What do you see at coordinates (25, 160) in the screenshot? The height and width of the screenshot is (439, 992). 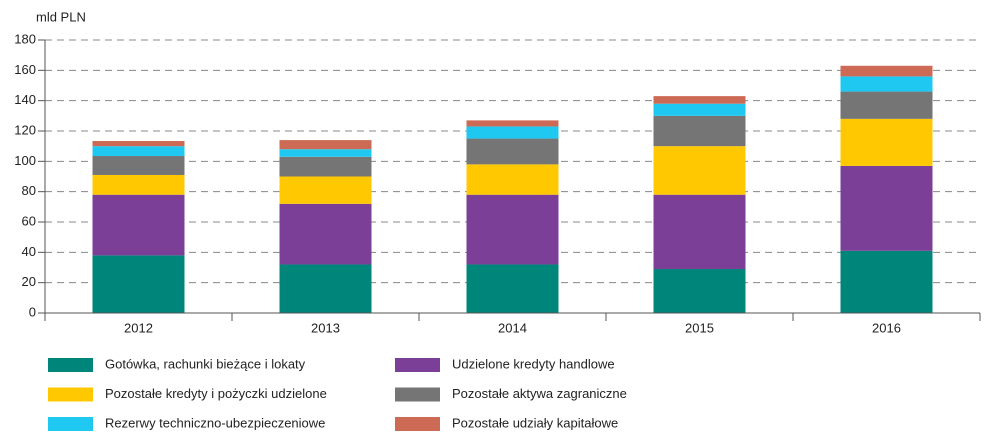 I see `y-tick-label: 100` at bounding box center [25, 160].